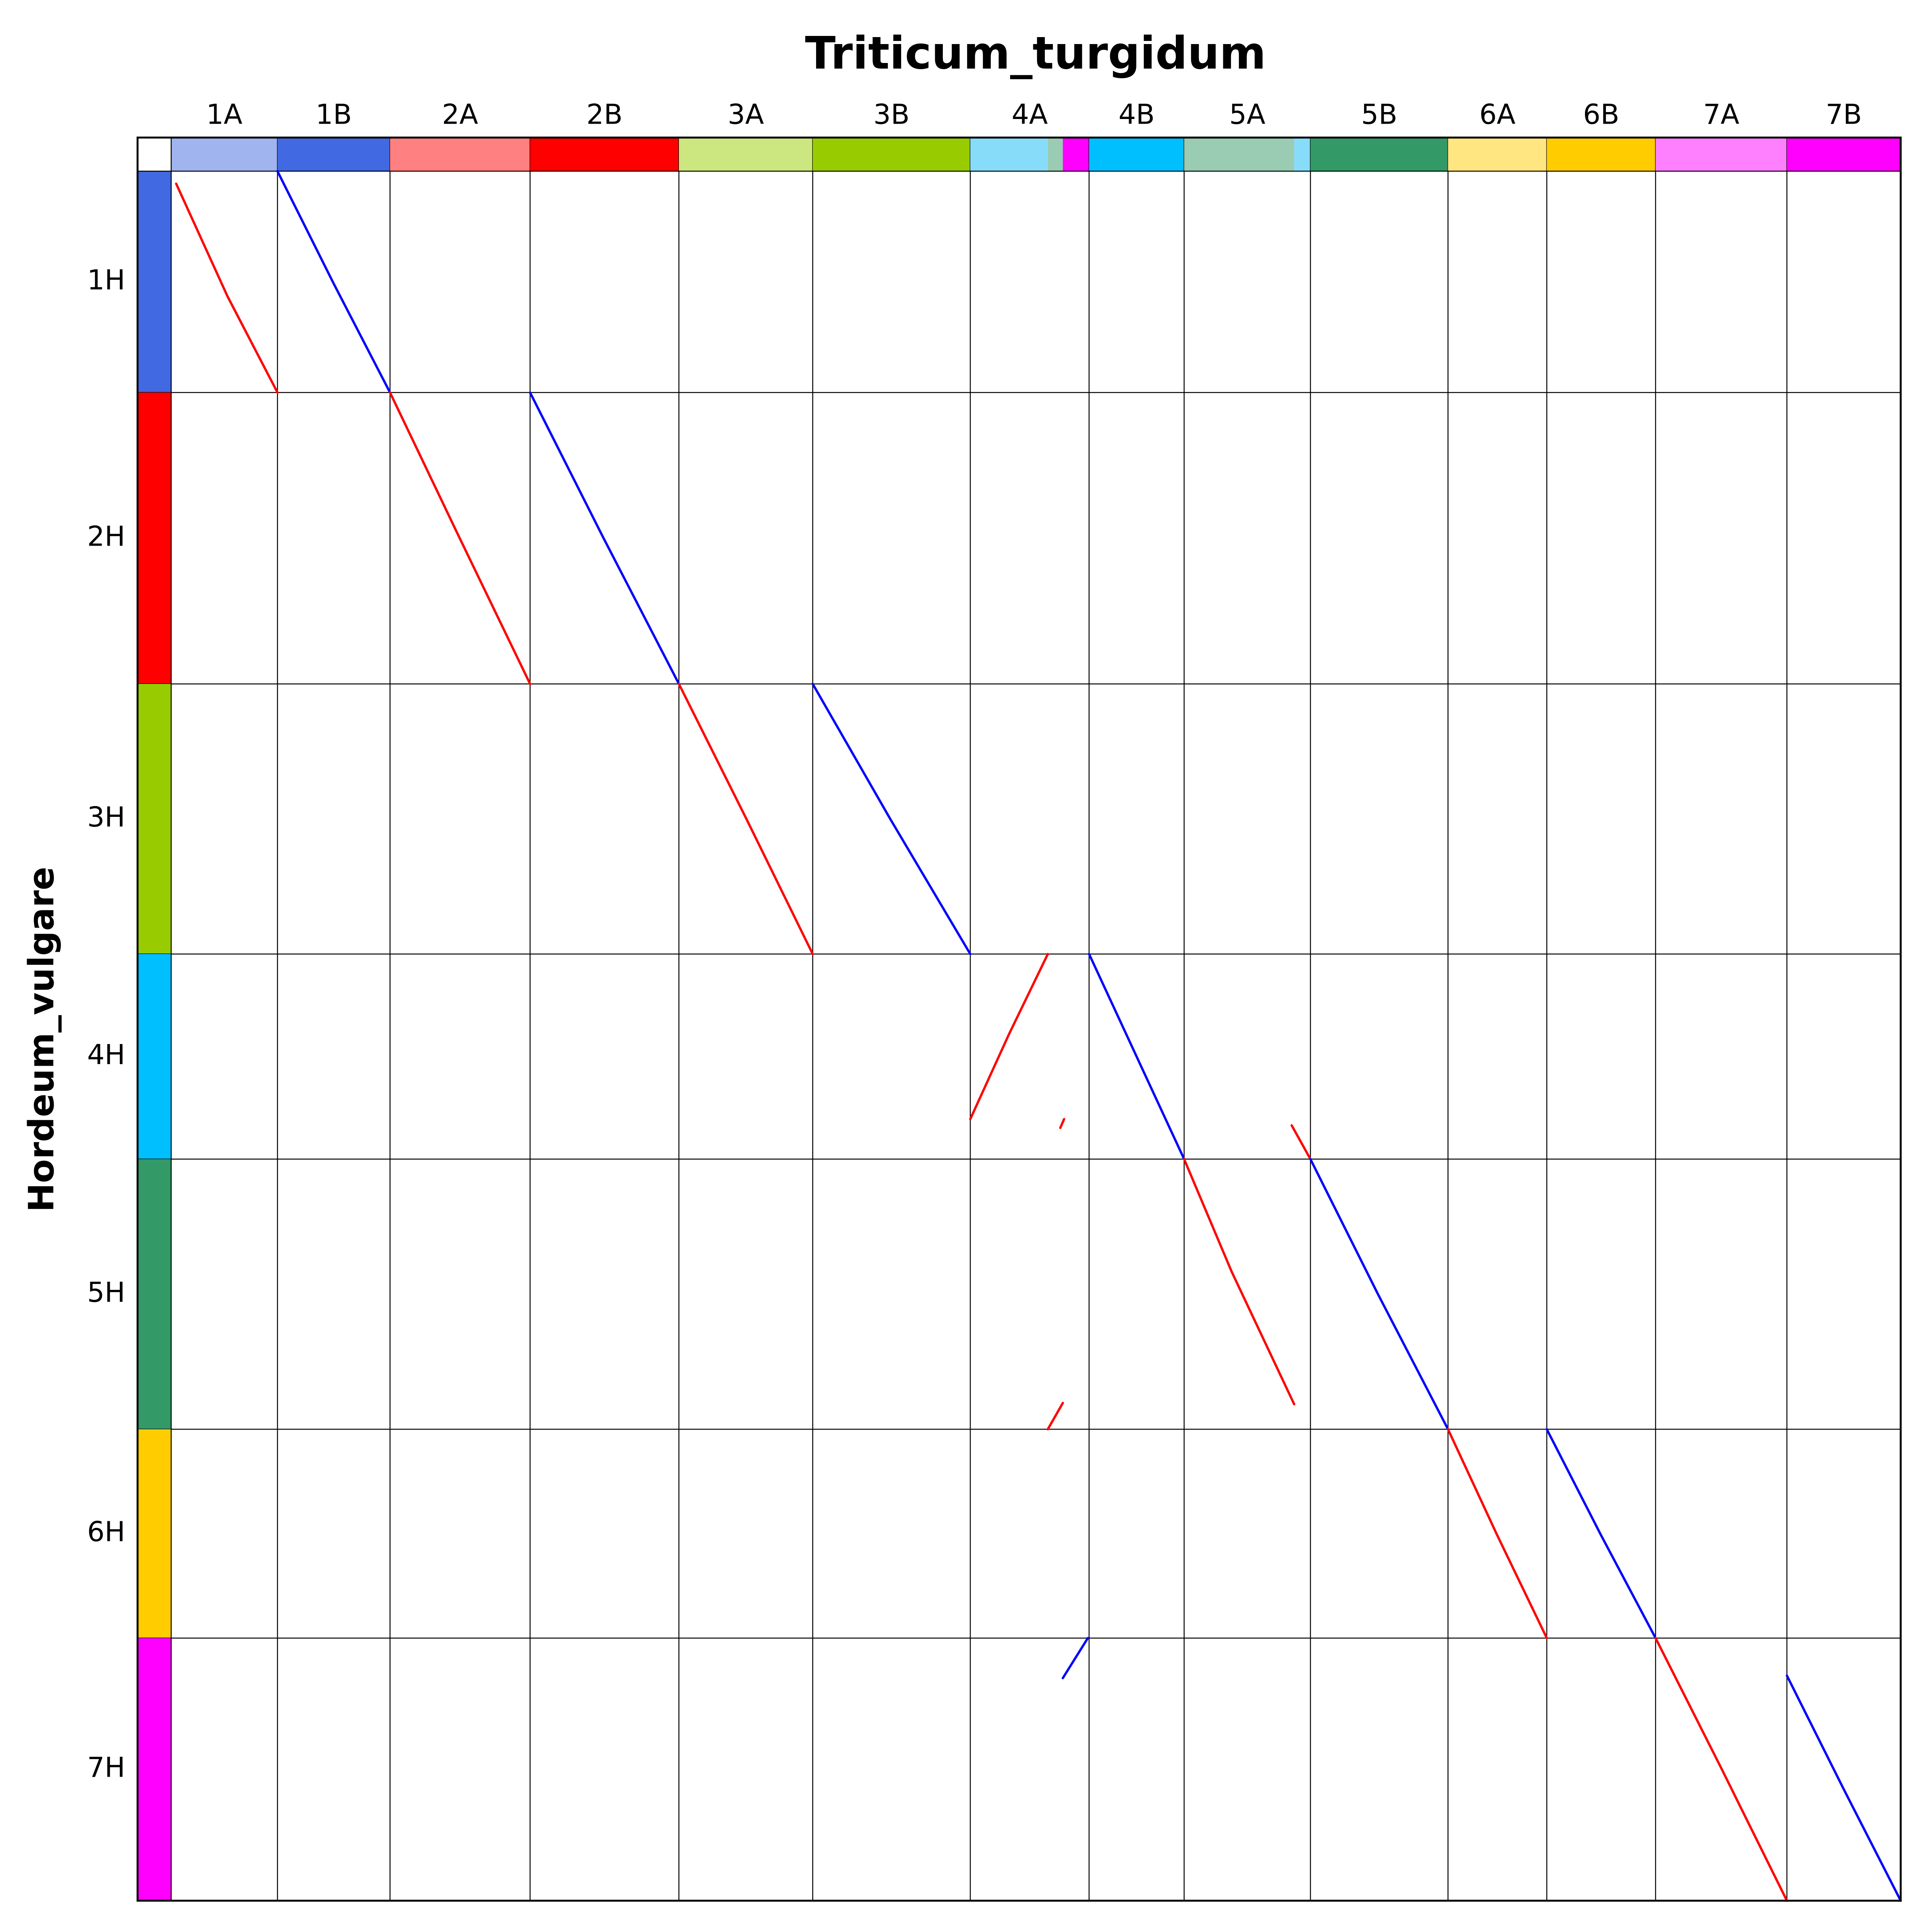 The height and width of the screenshot is (1932, 1932). What do you see at coordinates (604, 115) in the screenshot?
I see `x-chromosome-label: 2B` at bounding box center [604, 115].